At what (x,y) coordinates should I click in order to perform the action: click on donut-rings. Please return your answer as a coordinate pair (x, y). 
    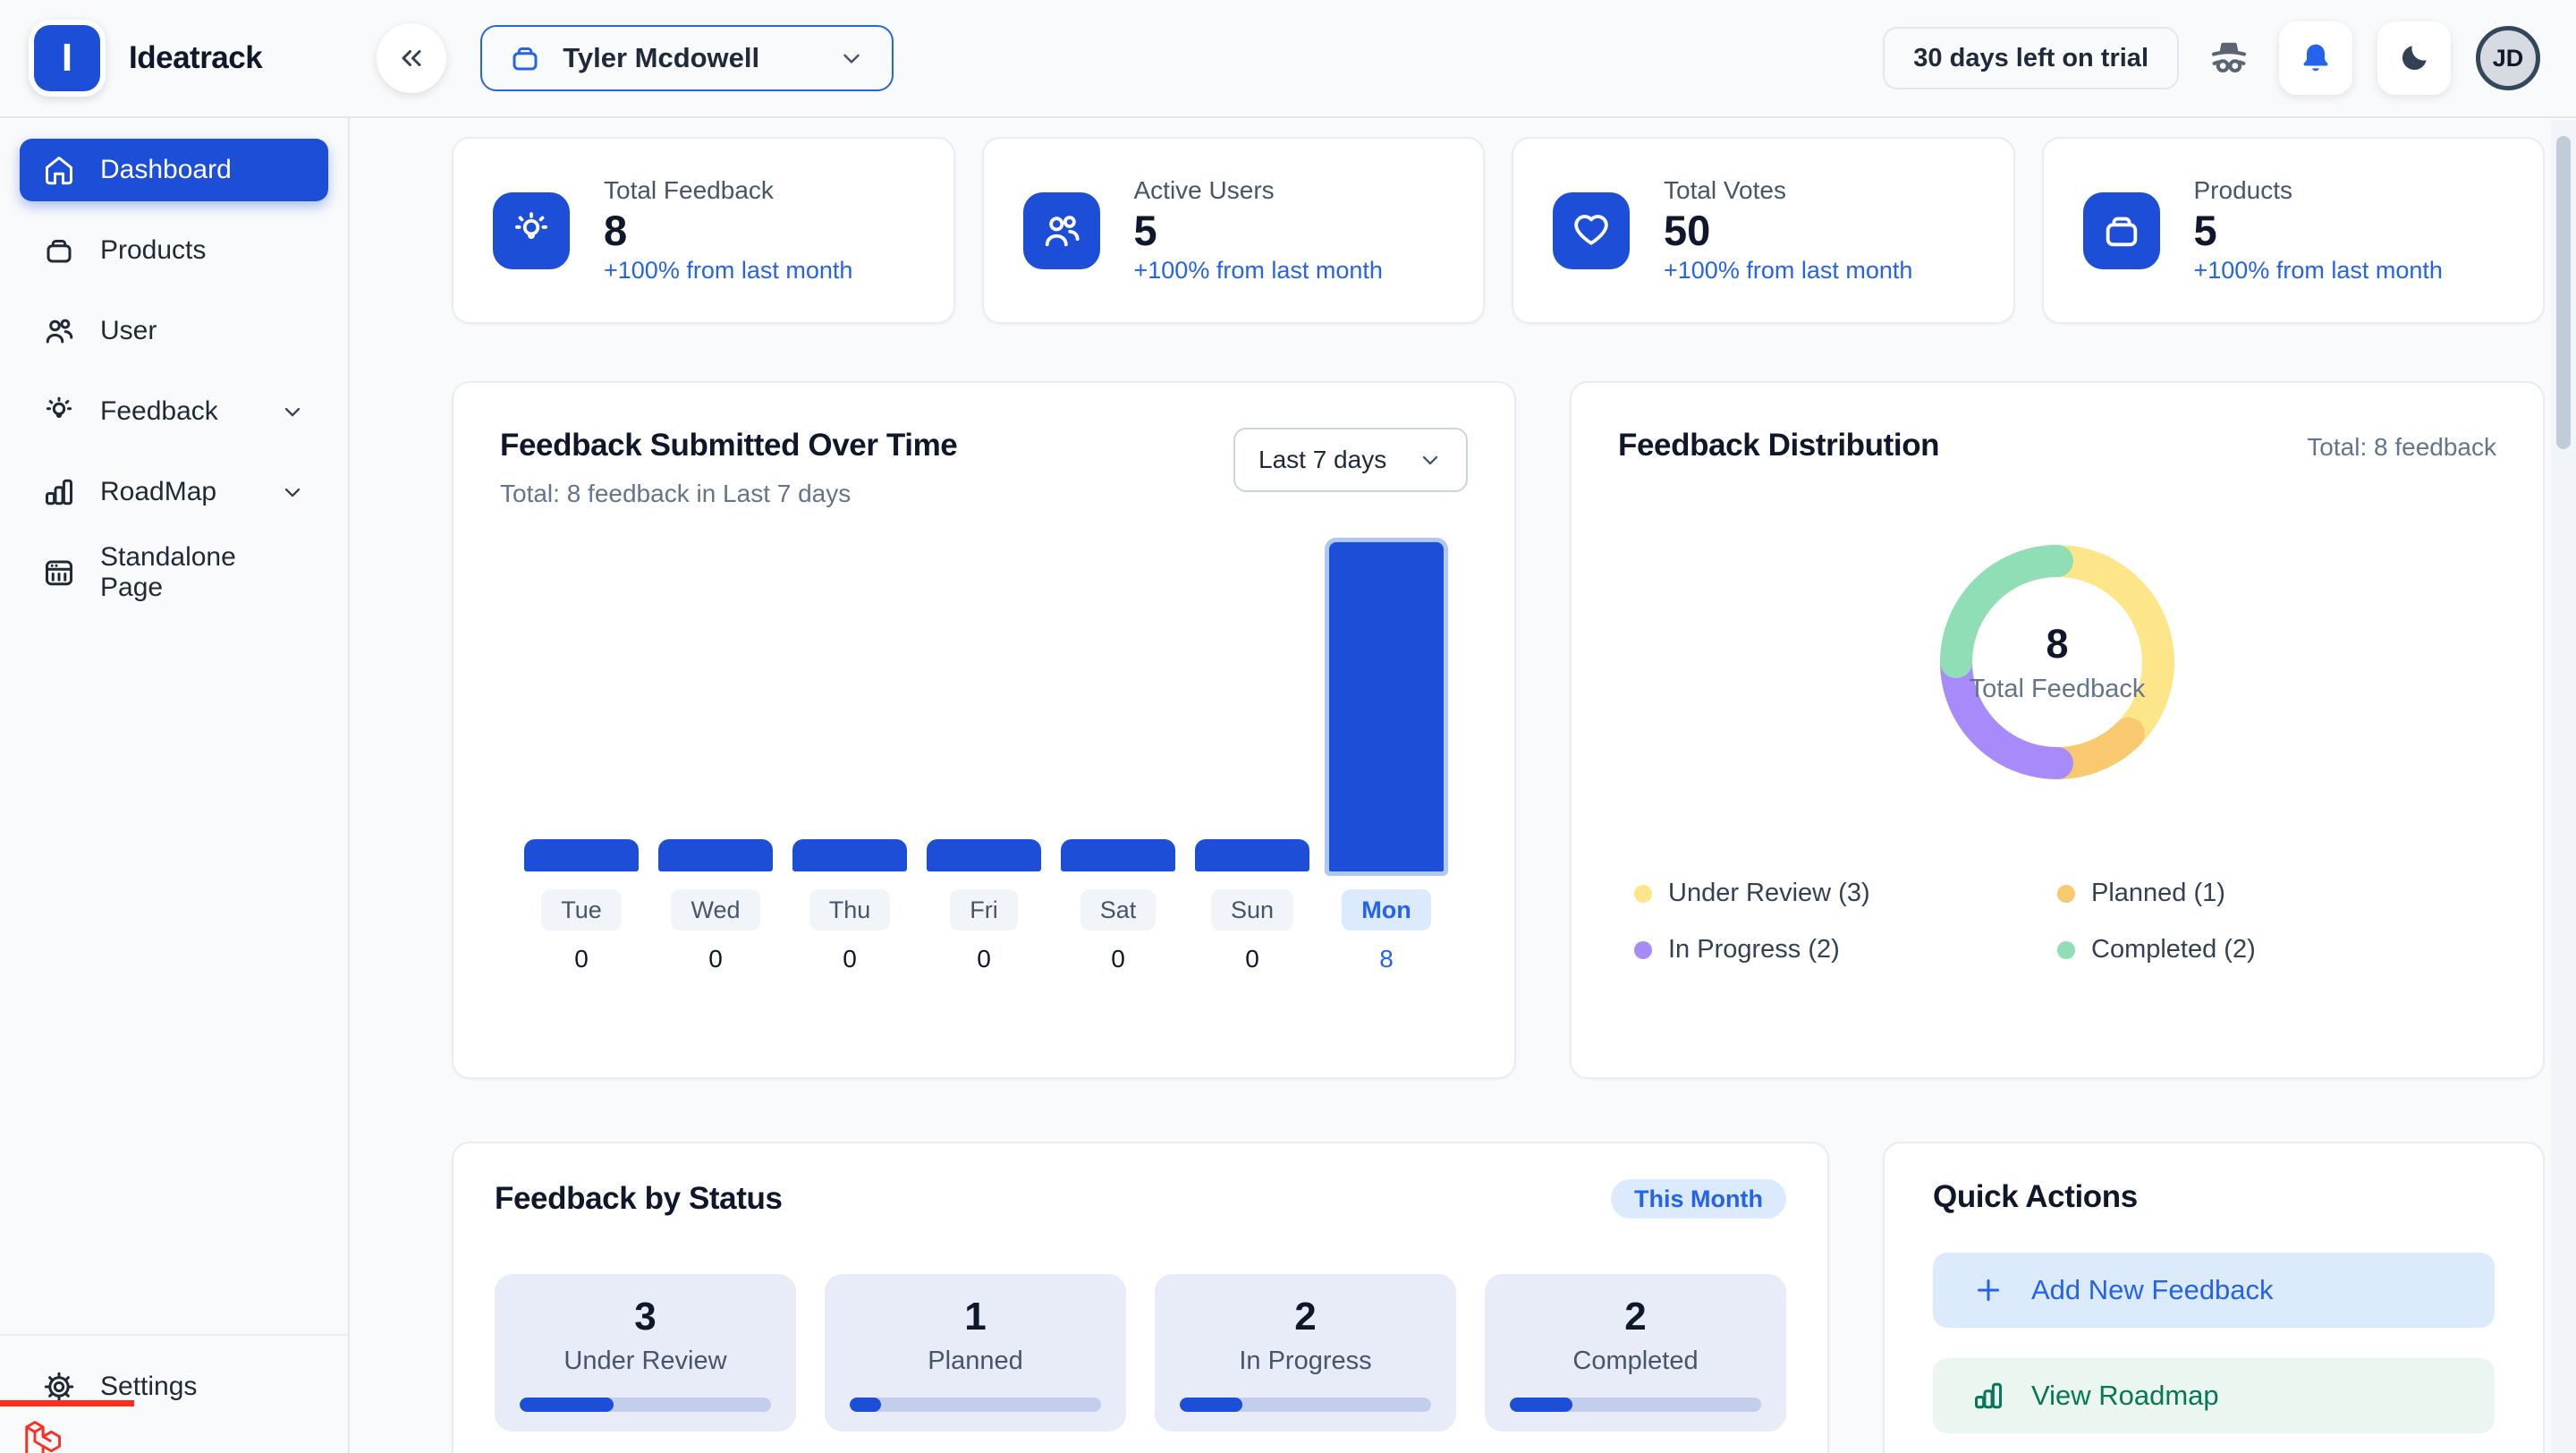
    Looking at the image, I should click on (2057, 662).